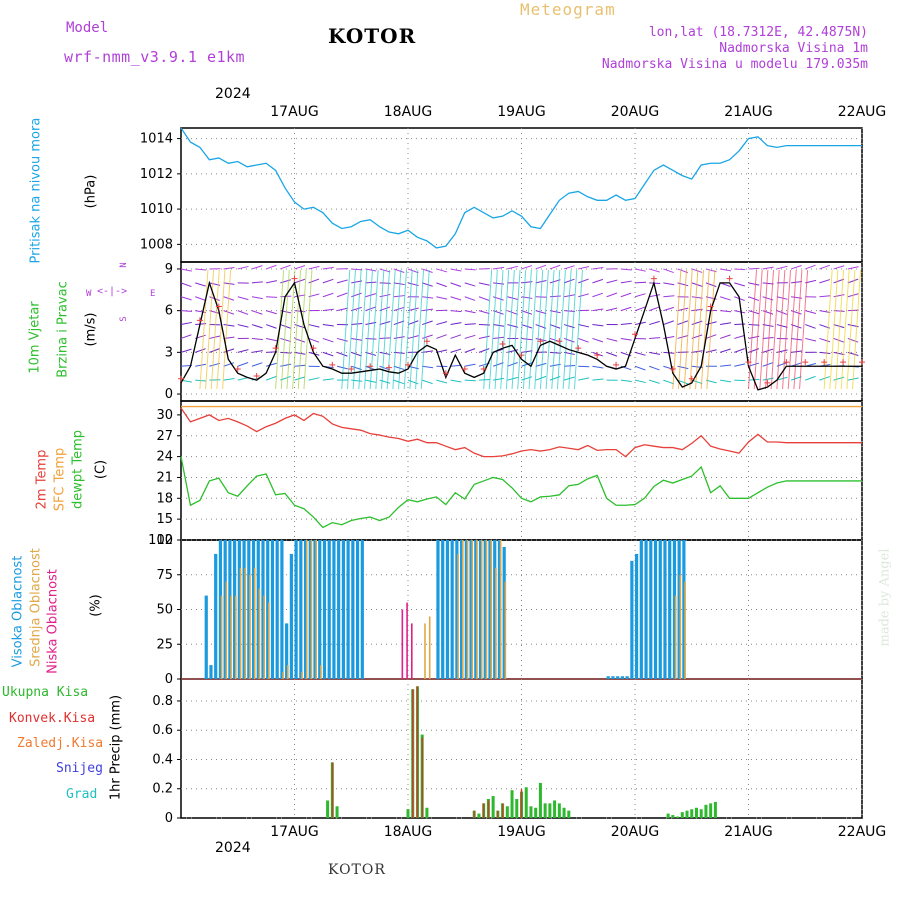  I want to click on wind-legend-w: W, so click(89, 294).